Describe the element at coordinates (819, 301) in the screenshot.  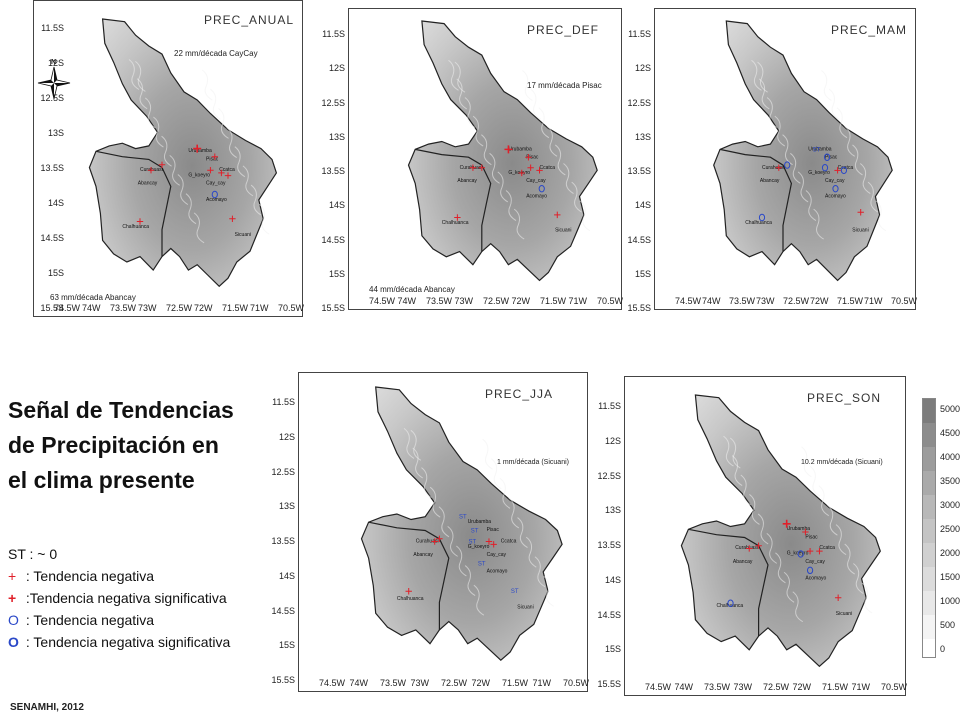
I see `x-tick-label: 72W` at that location.